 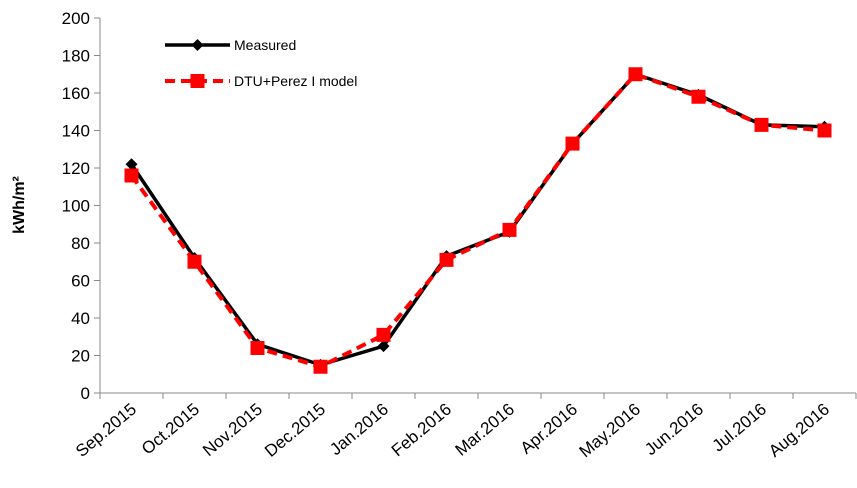 What do you see at coordinates (76, 206) in the screenshot?
I see `y-tick-label: 100` at bounding box center [76, 206].